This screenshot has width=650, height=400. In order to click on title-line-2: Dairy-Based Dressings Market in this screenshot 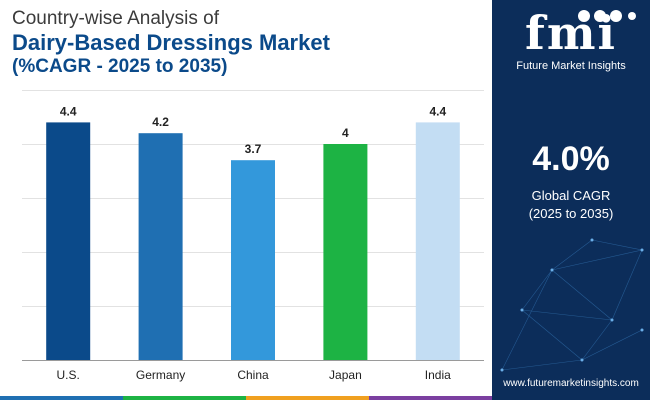, I will do `click(171, 42)`.